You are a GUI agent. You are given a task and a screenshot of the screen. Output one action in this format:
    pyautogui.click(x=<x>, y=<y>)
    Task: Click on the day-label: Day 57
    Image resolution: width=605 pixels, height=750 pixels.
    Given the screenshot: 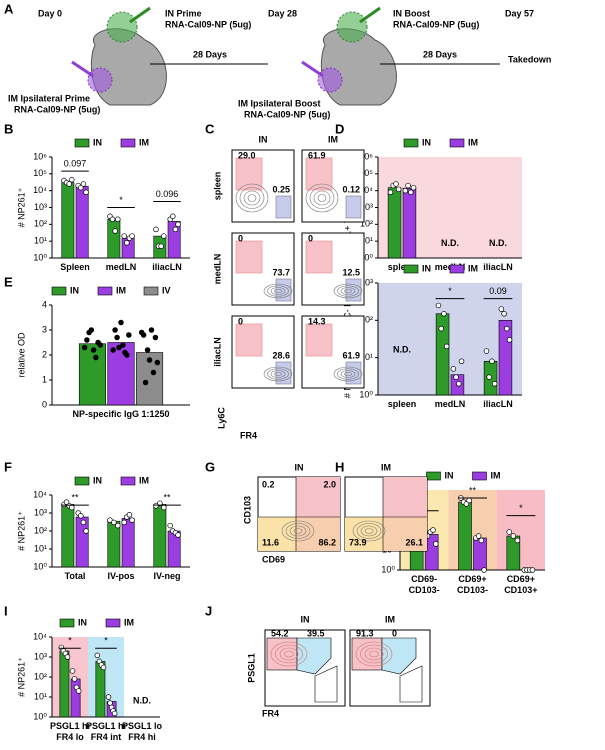 What is the action you would take?
    pyautogui.click(x=519, y=13)
    